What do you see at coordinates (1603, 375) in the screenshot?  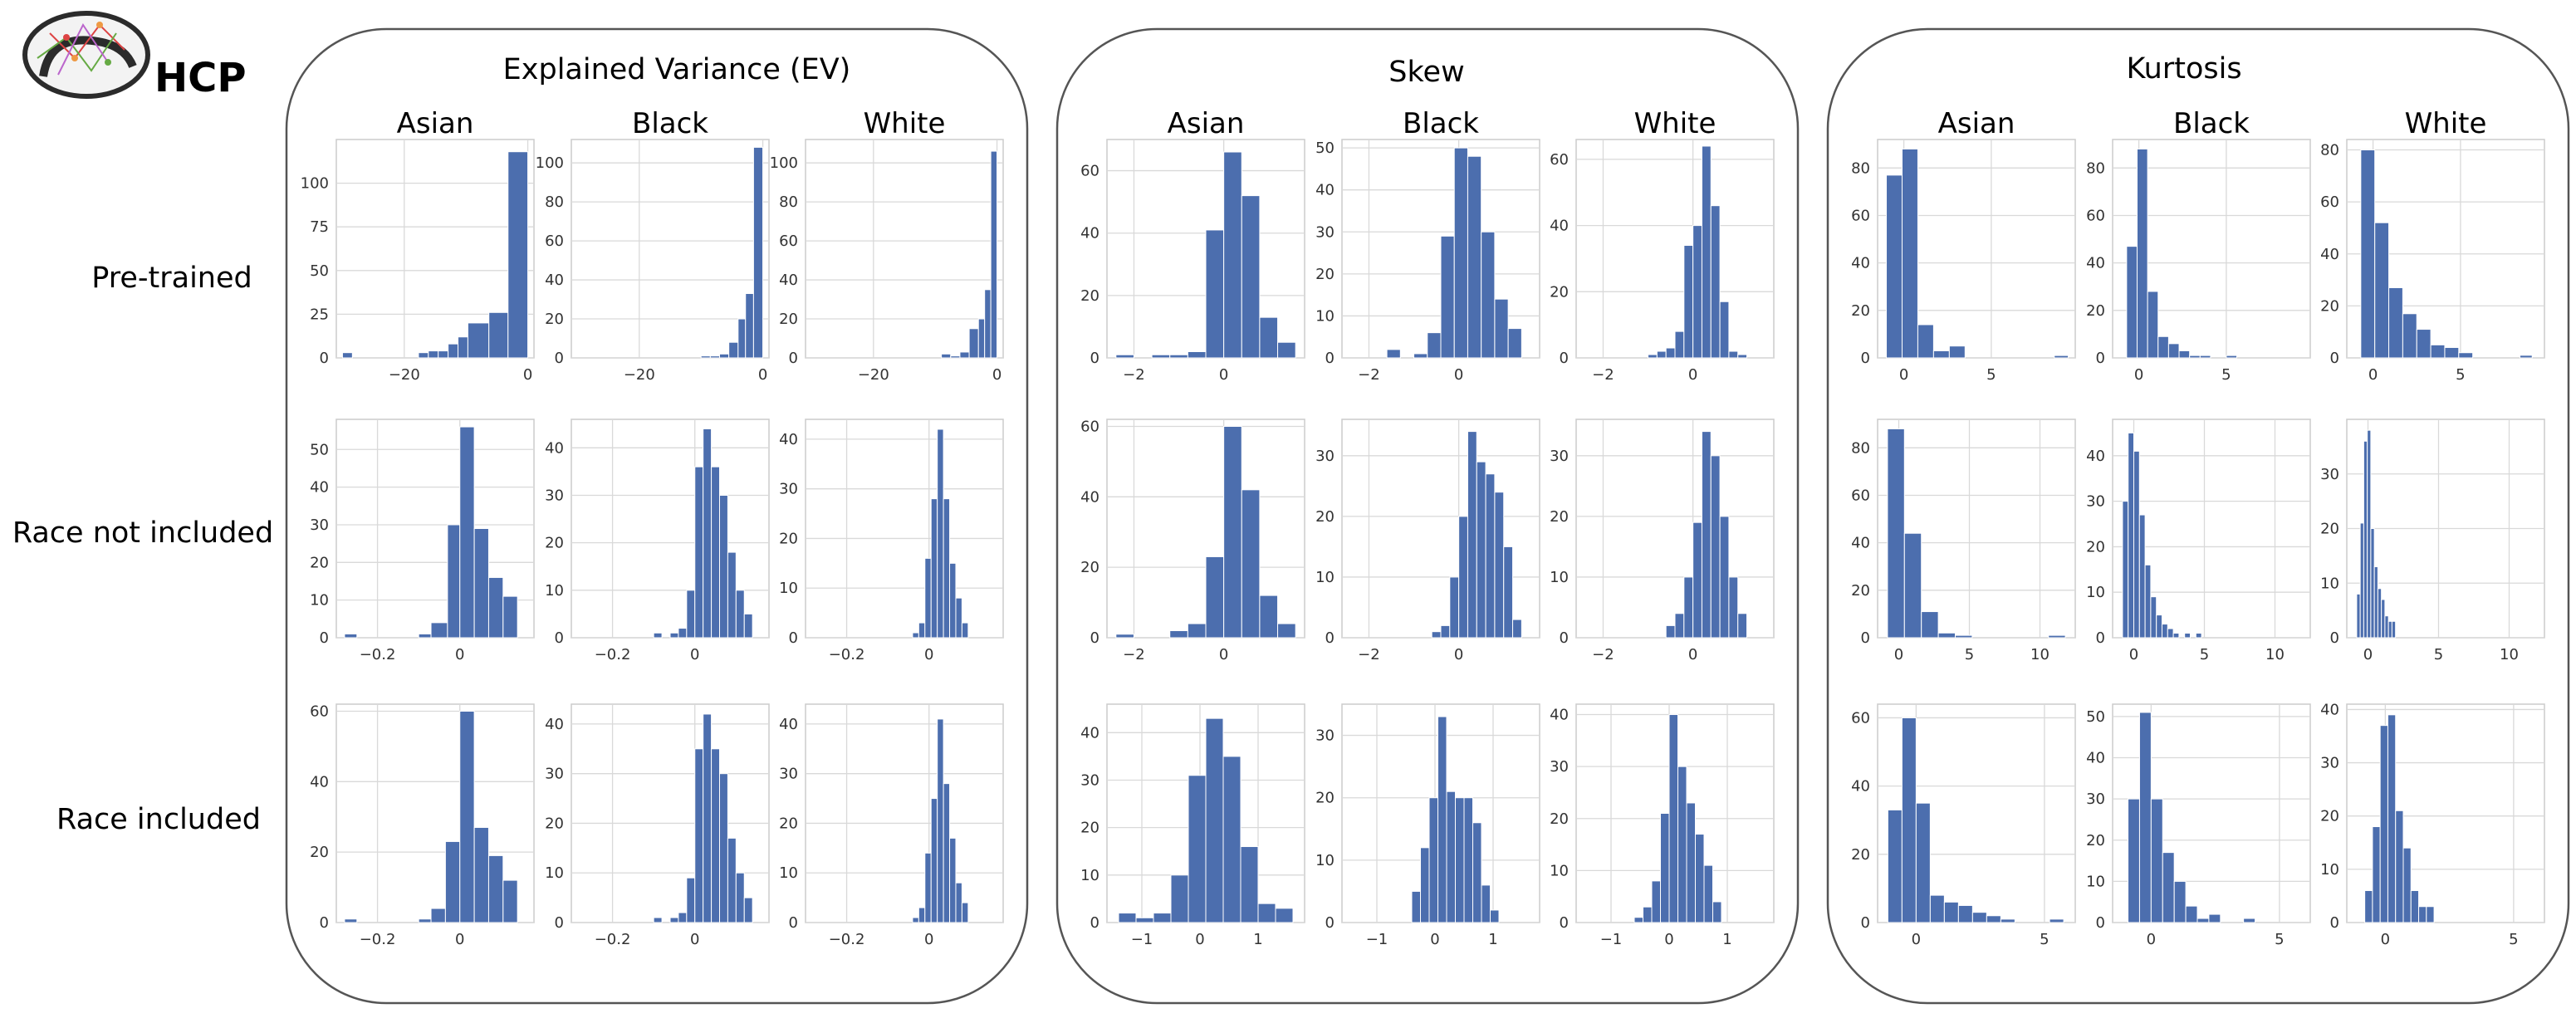 I see `x-tick-label: −2` at bounding box center [1603, 375].